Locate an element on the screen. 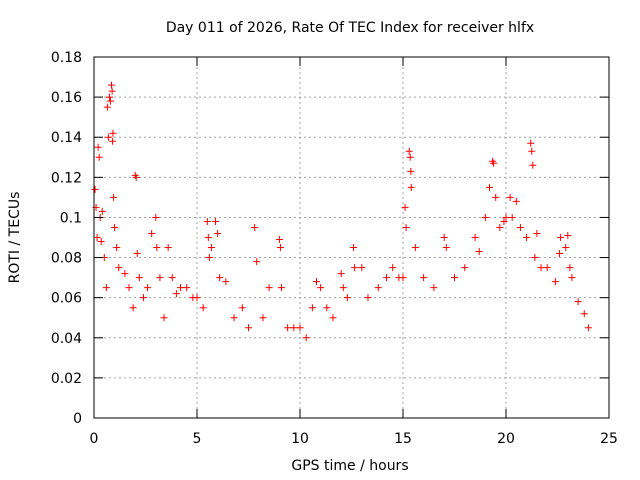 Image resolution: width=640 pixels, height=480 pixels. y-tick-label: 0.12 is located at coordinates (66, 178).